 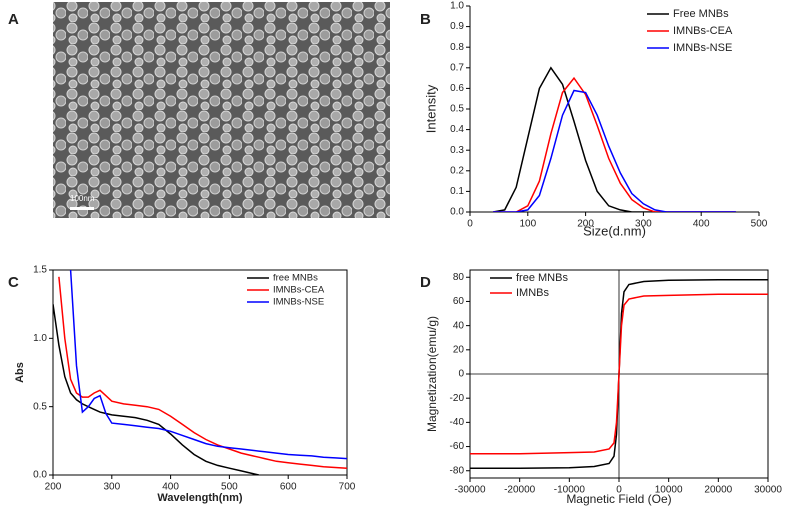 What do you see at coordinates (457, 398) in the screenshot?
I see `y-tick-label: -20` at bounding box center [457, 398].